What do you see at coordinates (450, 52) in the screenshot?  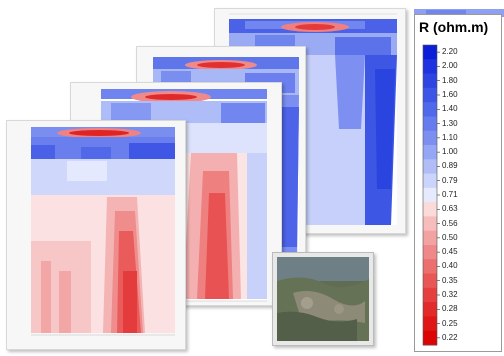 I see `legend-tick-label: 2.20` at bounding box center [450, 52].